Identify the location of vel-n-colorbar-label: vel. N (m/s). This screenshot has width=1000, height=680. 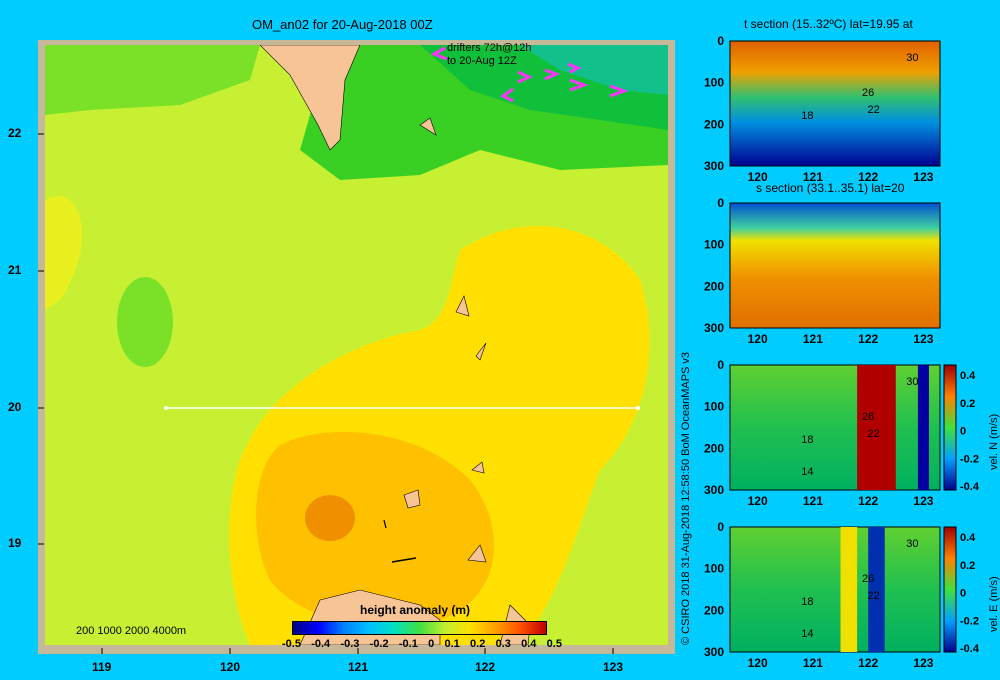
(994, 441).